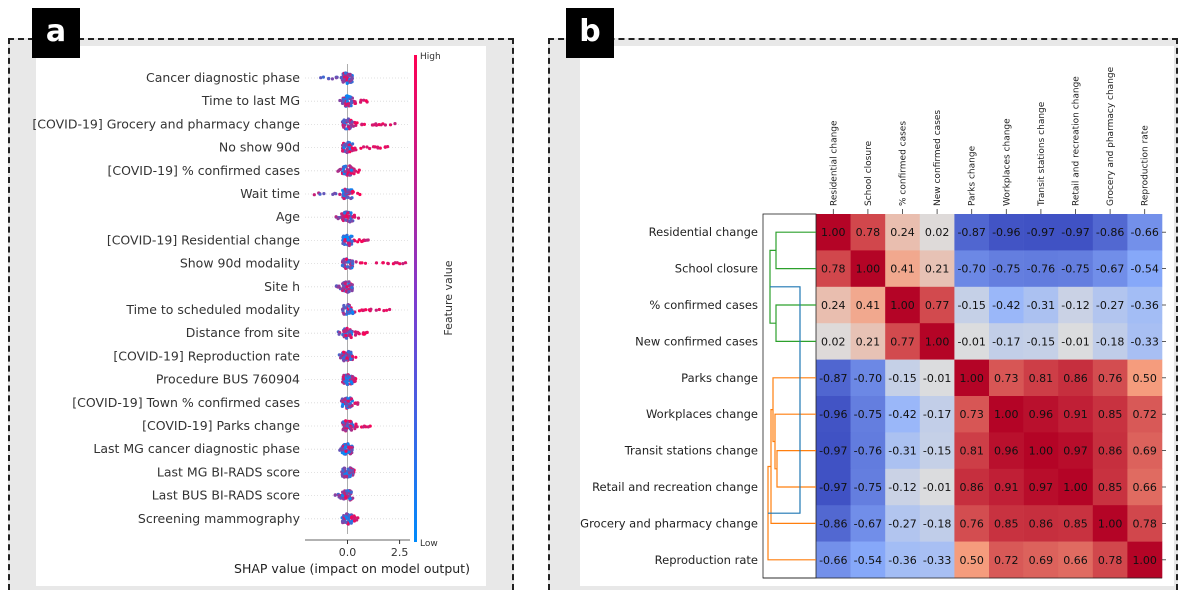 Image resolution: width=1178 pixels, height=590 pixels. Describe the element at coordinates (702, 414) in the screenshot. I see `row-label: Workplaces change` at that location.